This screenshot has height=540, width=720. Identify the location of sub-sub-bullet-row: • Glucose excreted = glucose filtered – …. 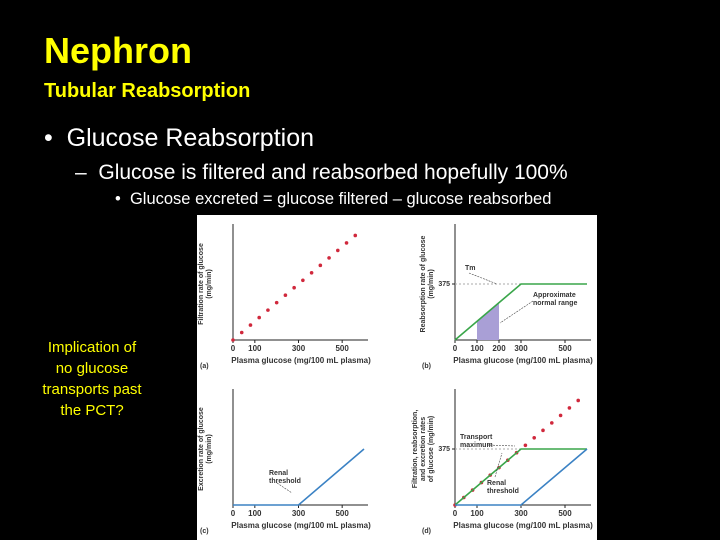
(333, 199).